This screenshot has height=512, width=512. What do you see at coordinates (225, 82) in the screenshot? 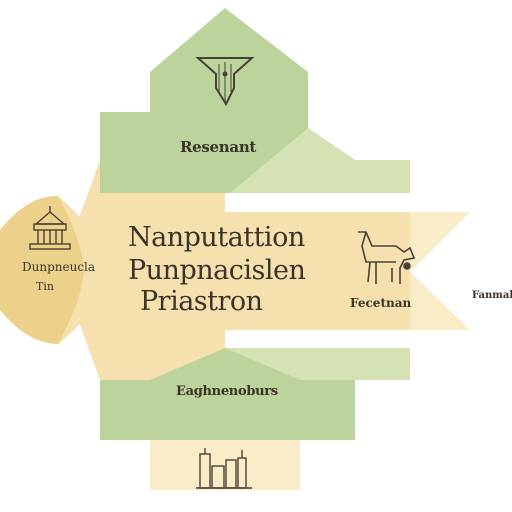
I see `fountain-pen-icon` at bounding box center [225, 82].